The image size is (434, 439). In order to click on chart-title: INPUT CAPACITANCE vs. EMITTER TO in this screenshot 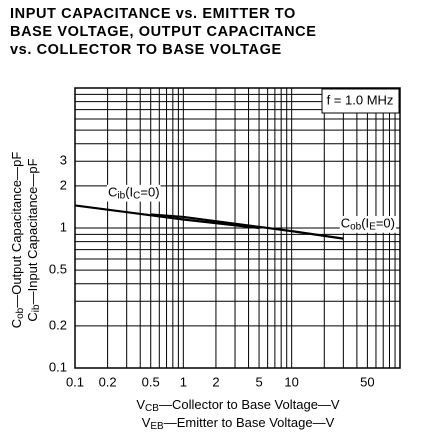, I will do `click(153, 14)`.